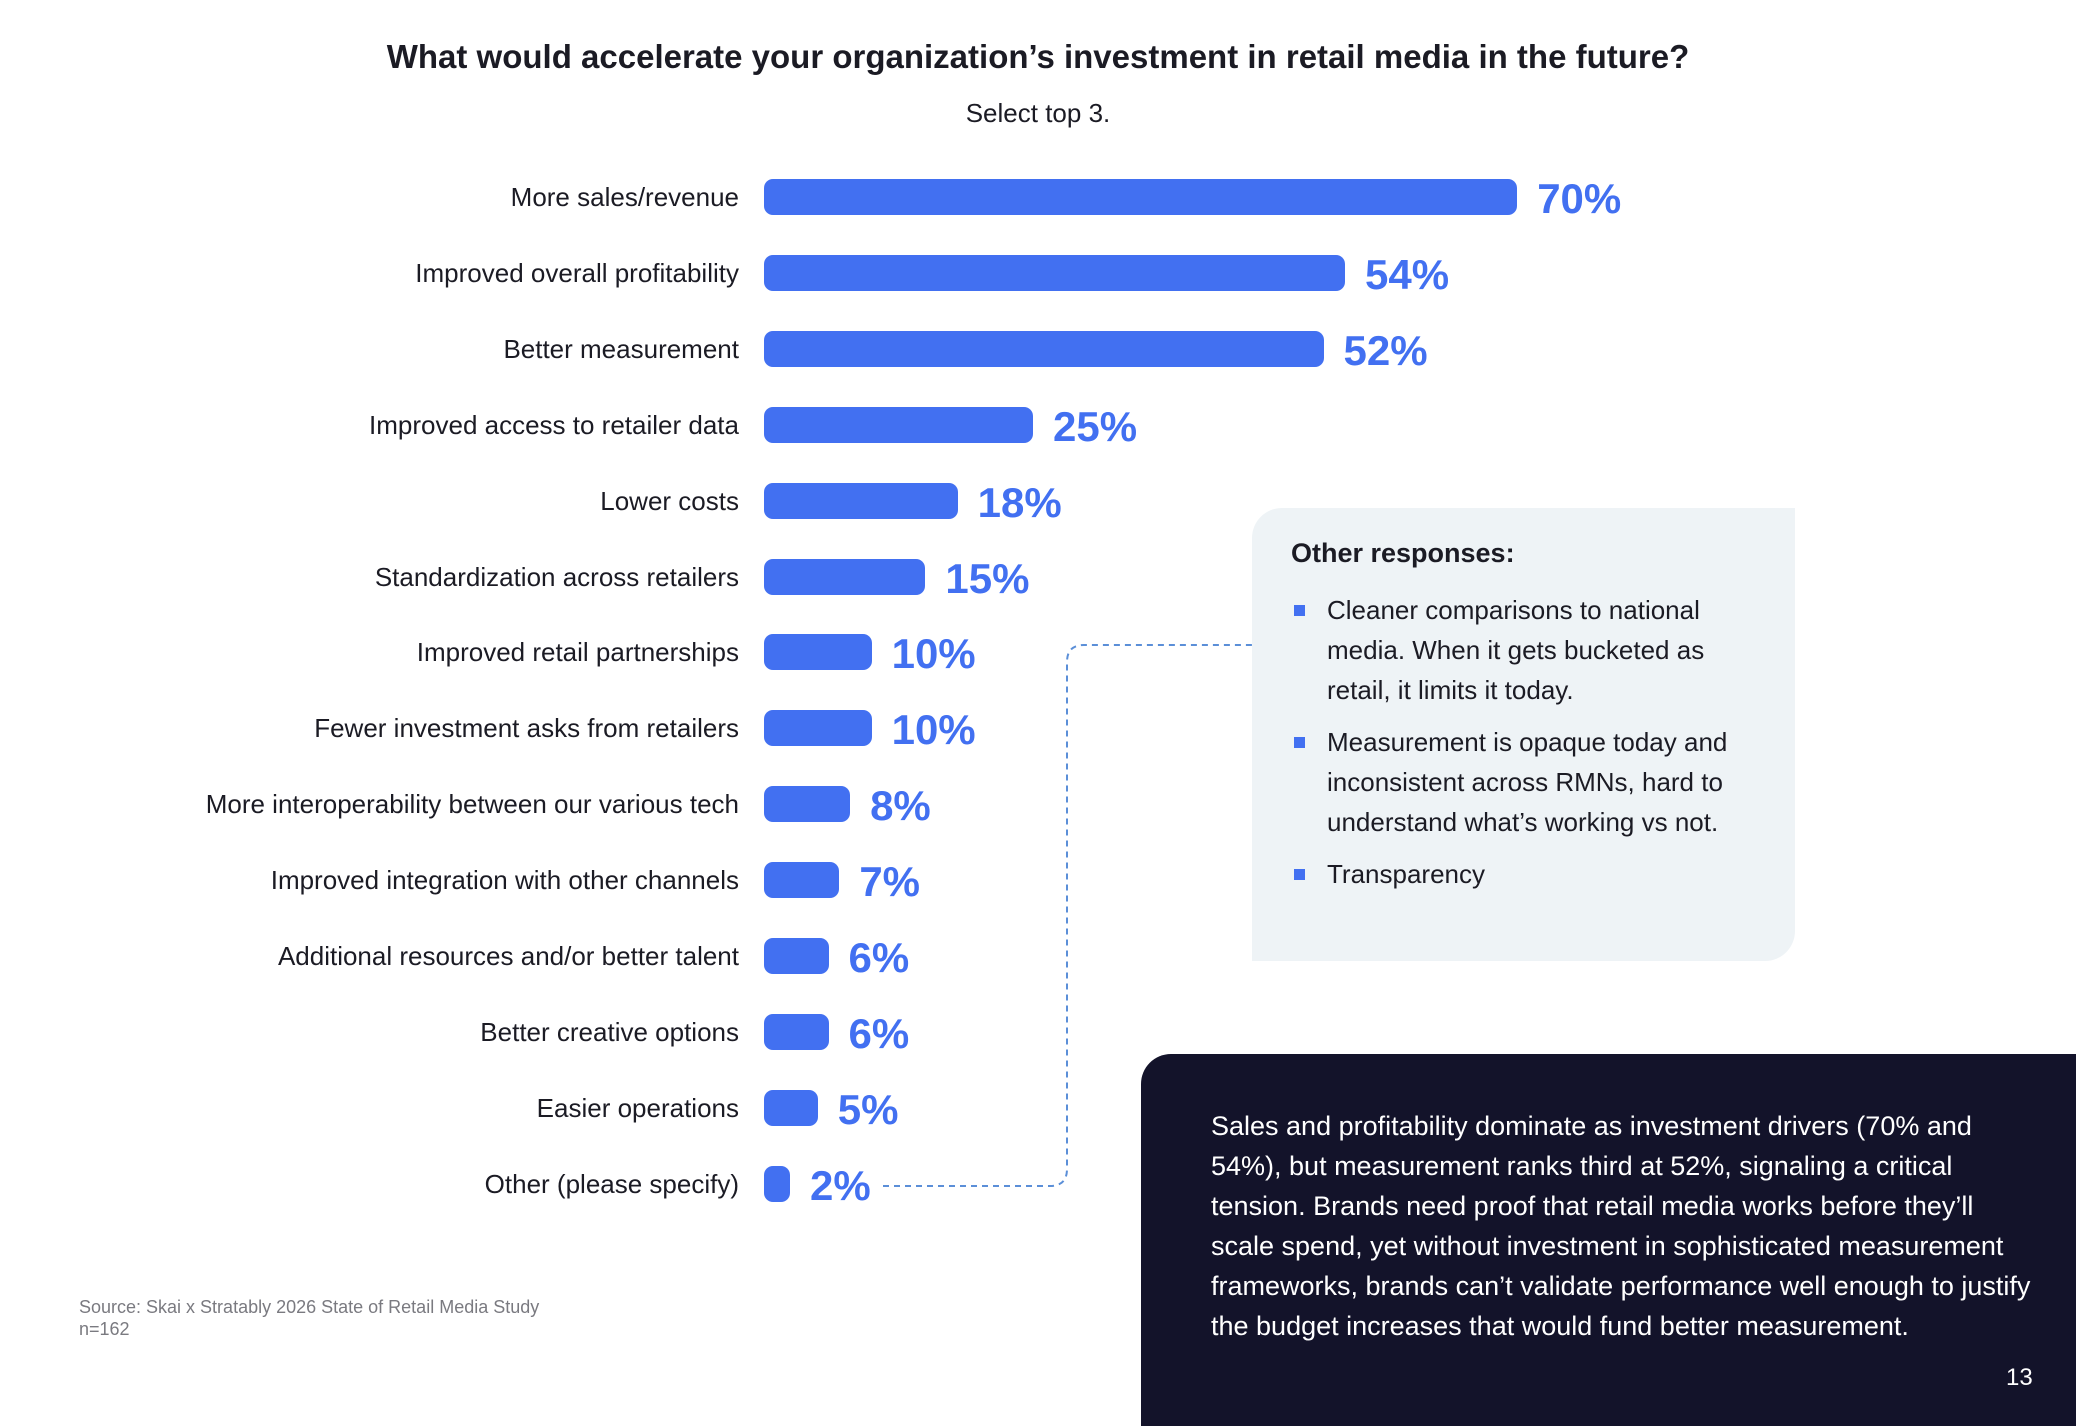 The image size is (2076, 1426). I want to click on list-item: Transparency, so click(1531, 874).